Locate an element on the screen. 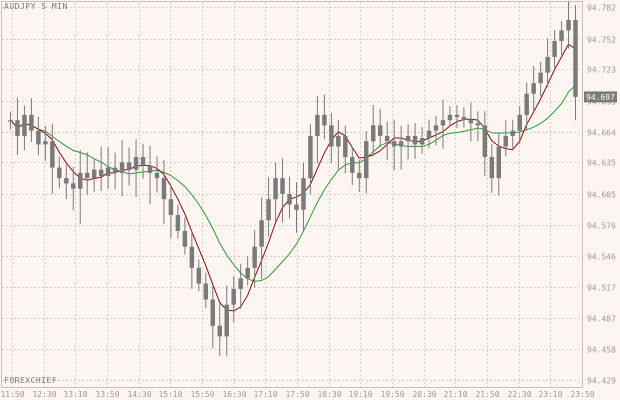 The image size is (620, 400). x-tick-label: 22:30 is located at coordinates (519, 394).